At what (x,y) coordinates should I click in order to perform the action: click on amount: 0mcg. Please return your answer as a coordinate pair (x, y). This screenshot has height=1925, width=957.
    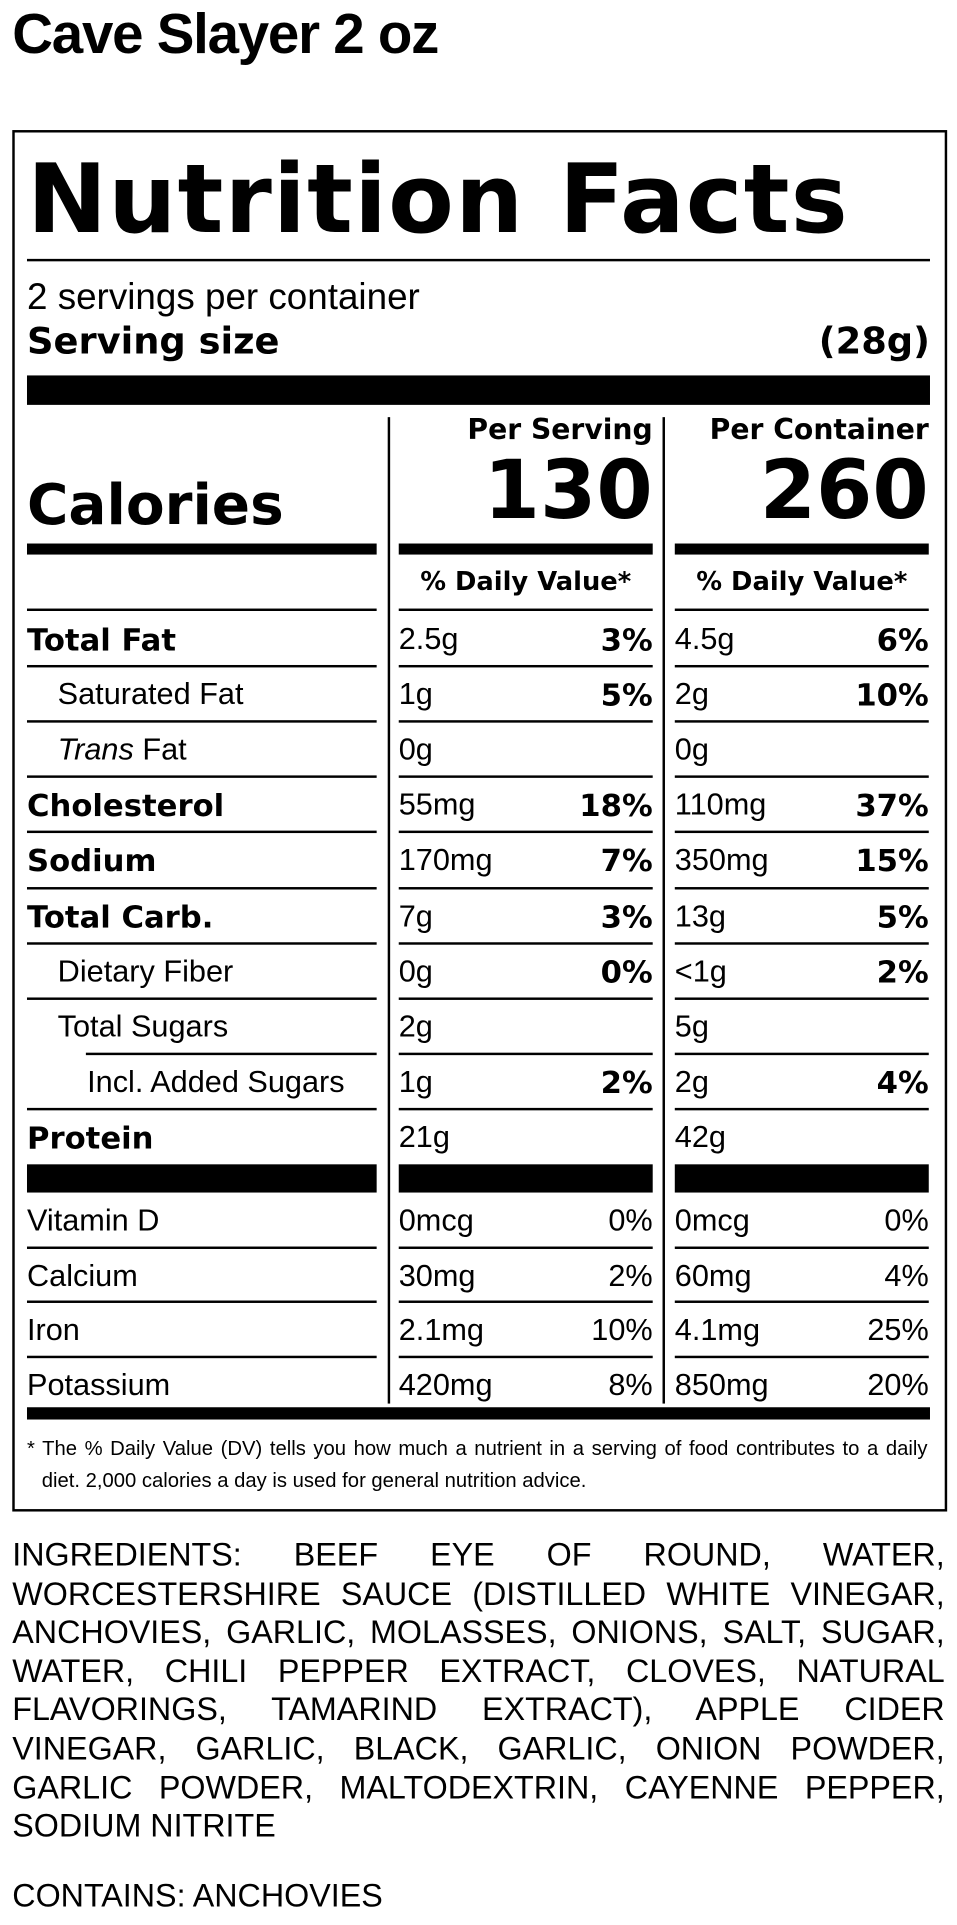
    Looking at the image, I should click on (712, 1220).